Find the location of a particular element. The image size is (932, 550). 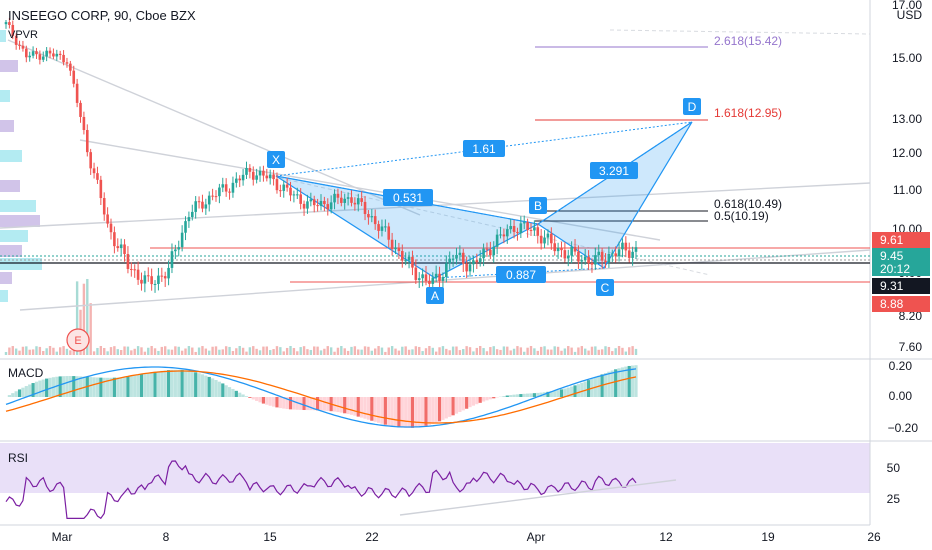

point-d-label: D is located at coordinates (692, 106).